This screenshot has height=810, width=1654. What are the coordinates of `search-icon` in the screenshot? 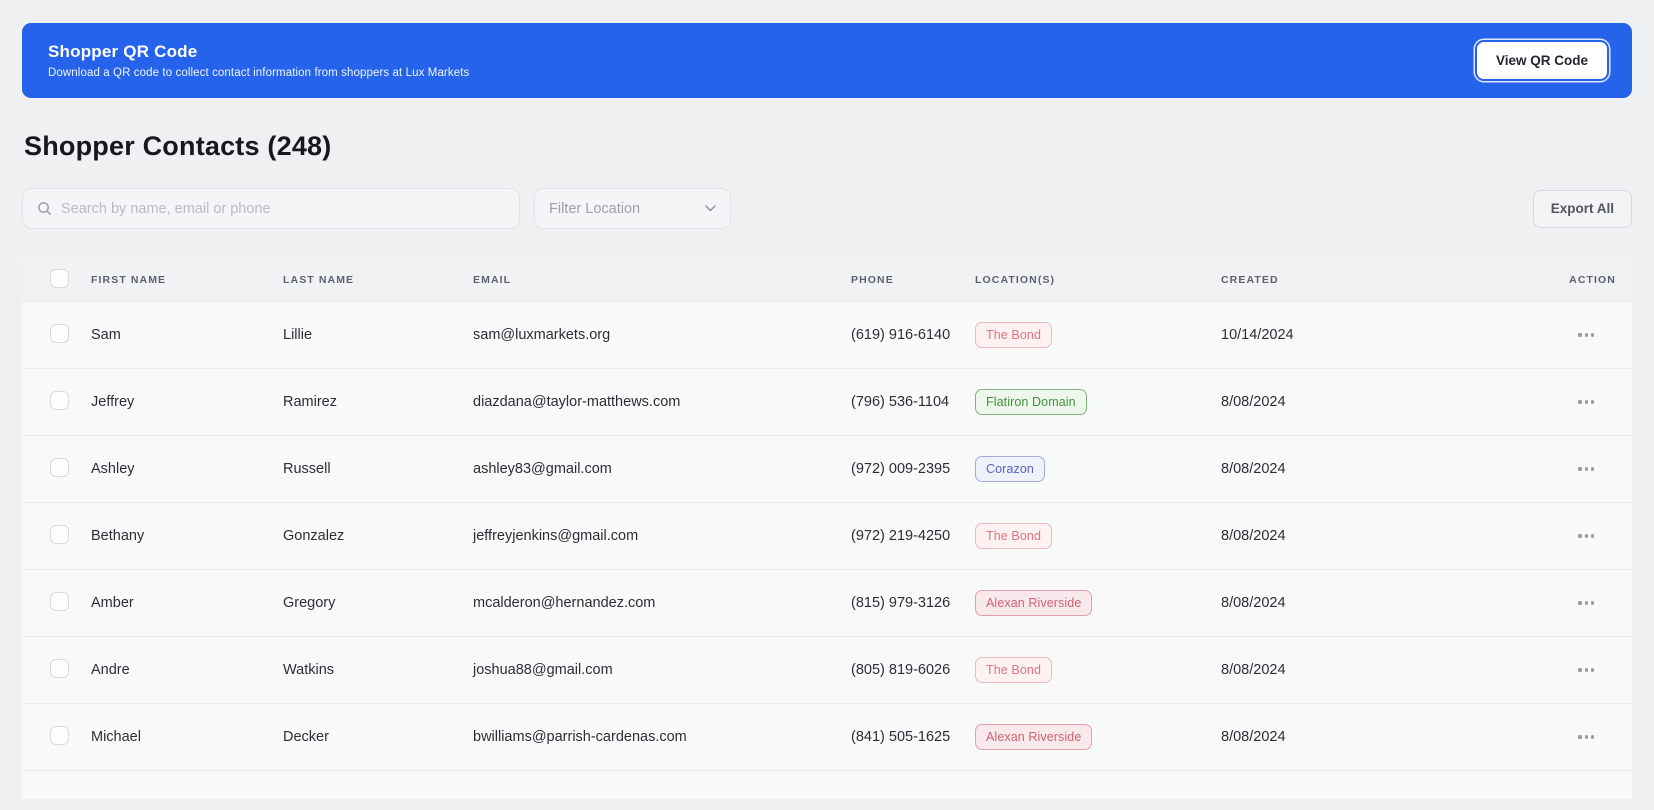 It's located at (44, 208).